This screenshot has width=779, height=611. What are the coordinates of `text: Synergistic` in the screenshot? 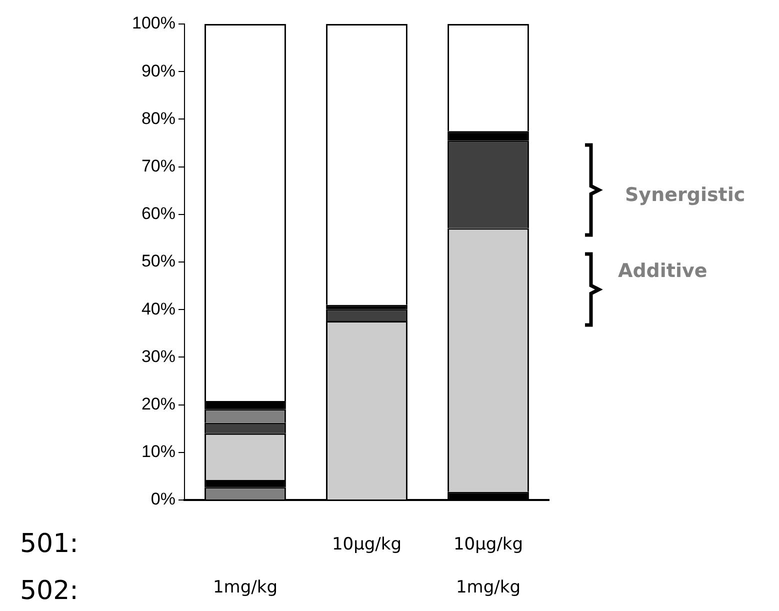 It's located at (685, 195).